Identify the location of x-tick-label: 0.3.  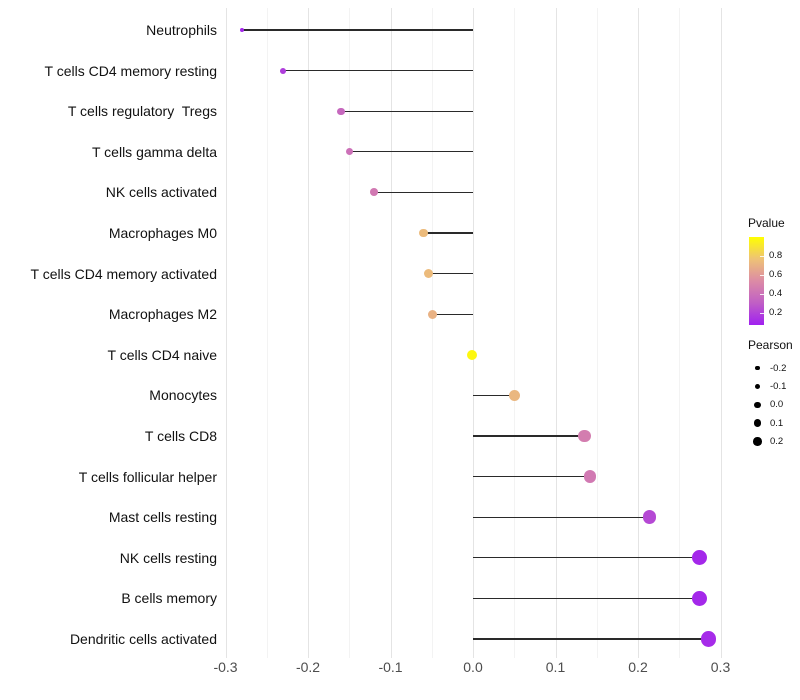
(720, 667).